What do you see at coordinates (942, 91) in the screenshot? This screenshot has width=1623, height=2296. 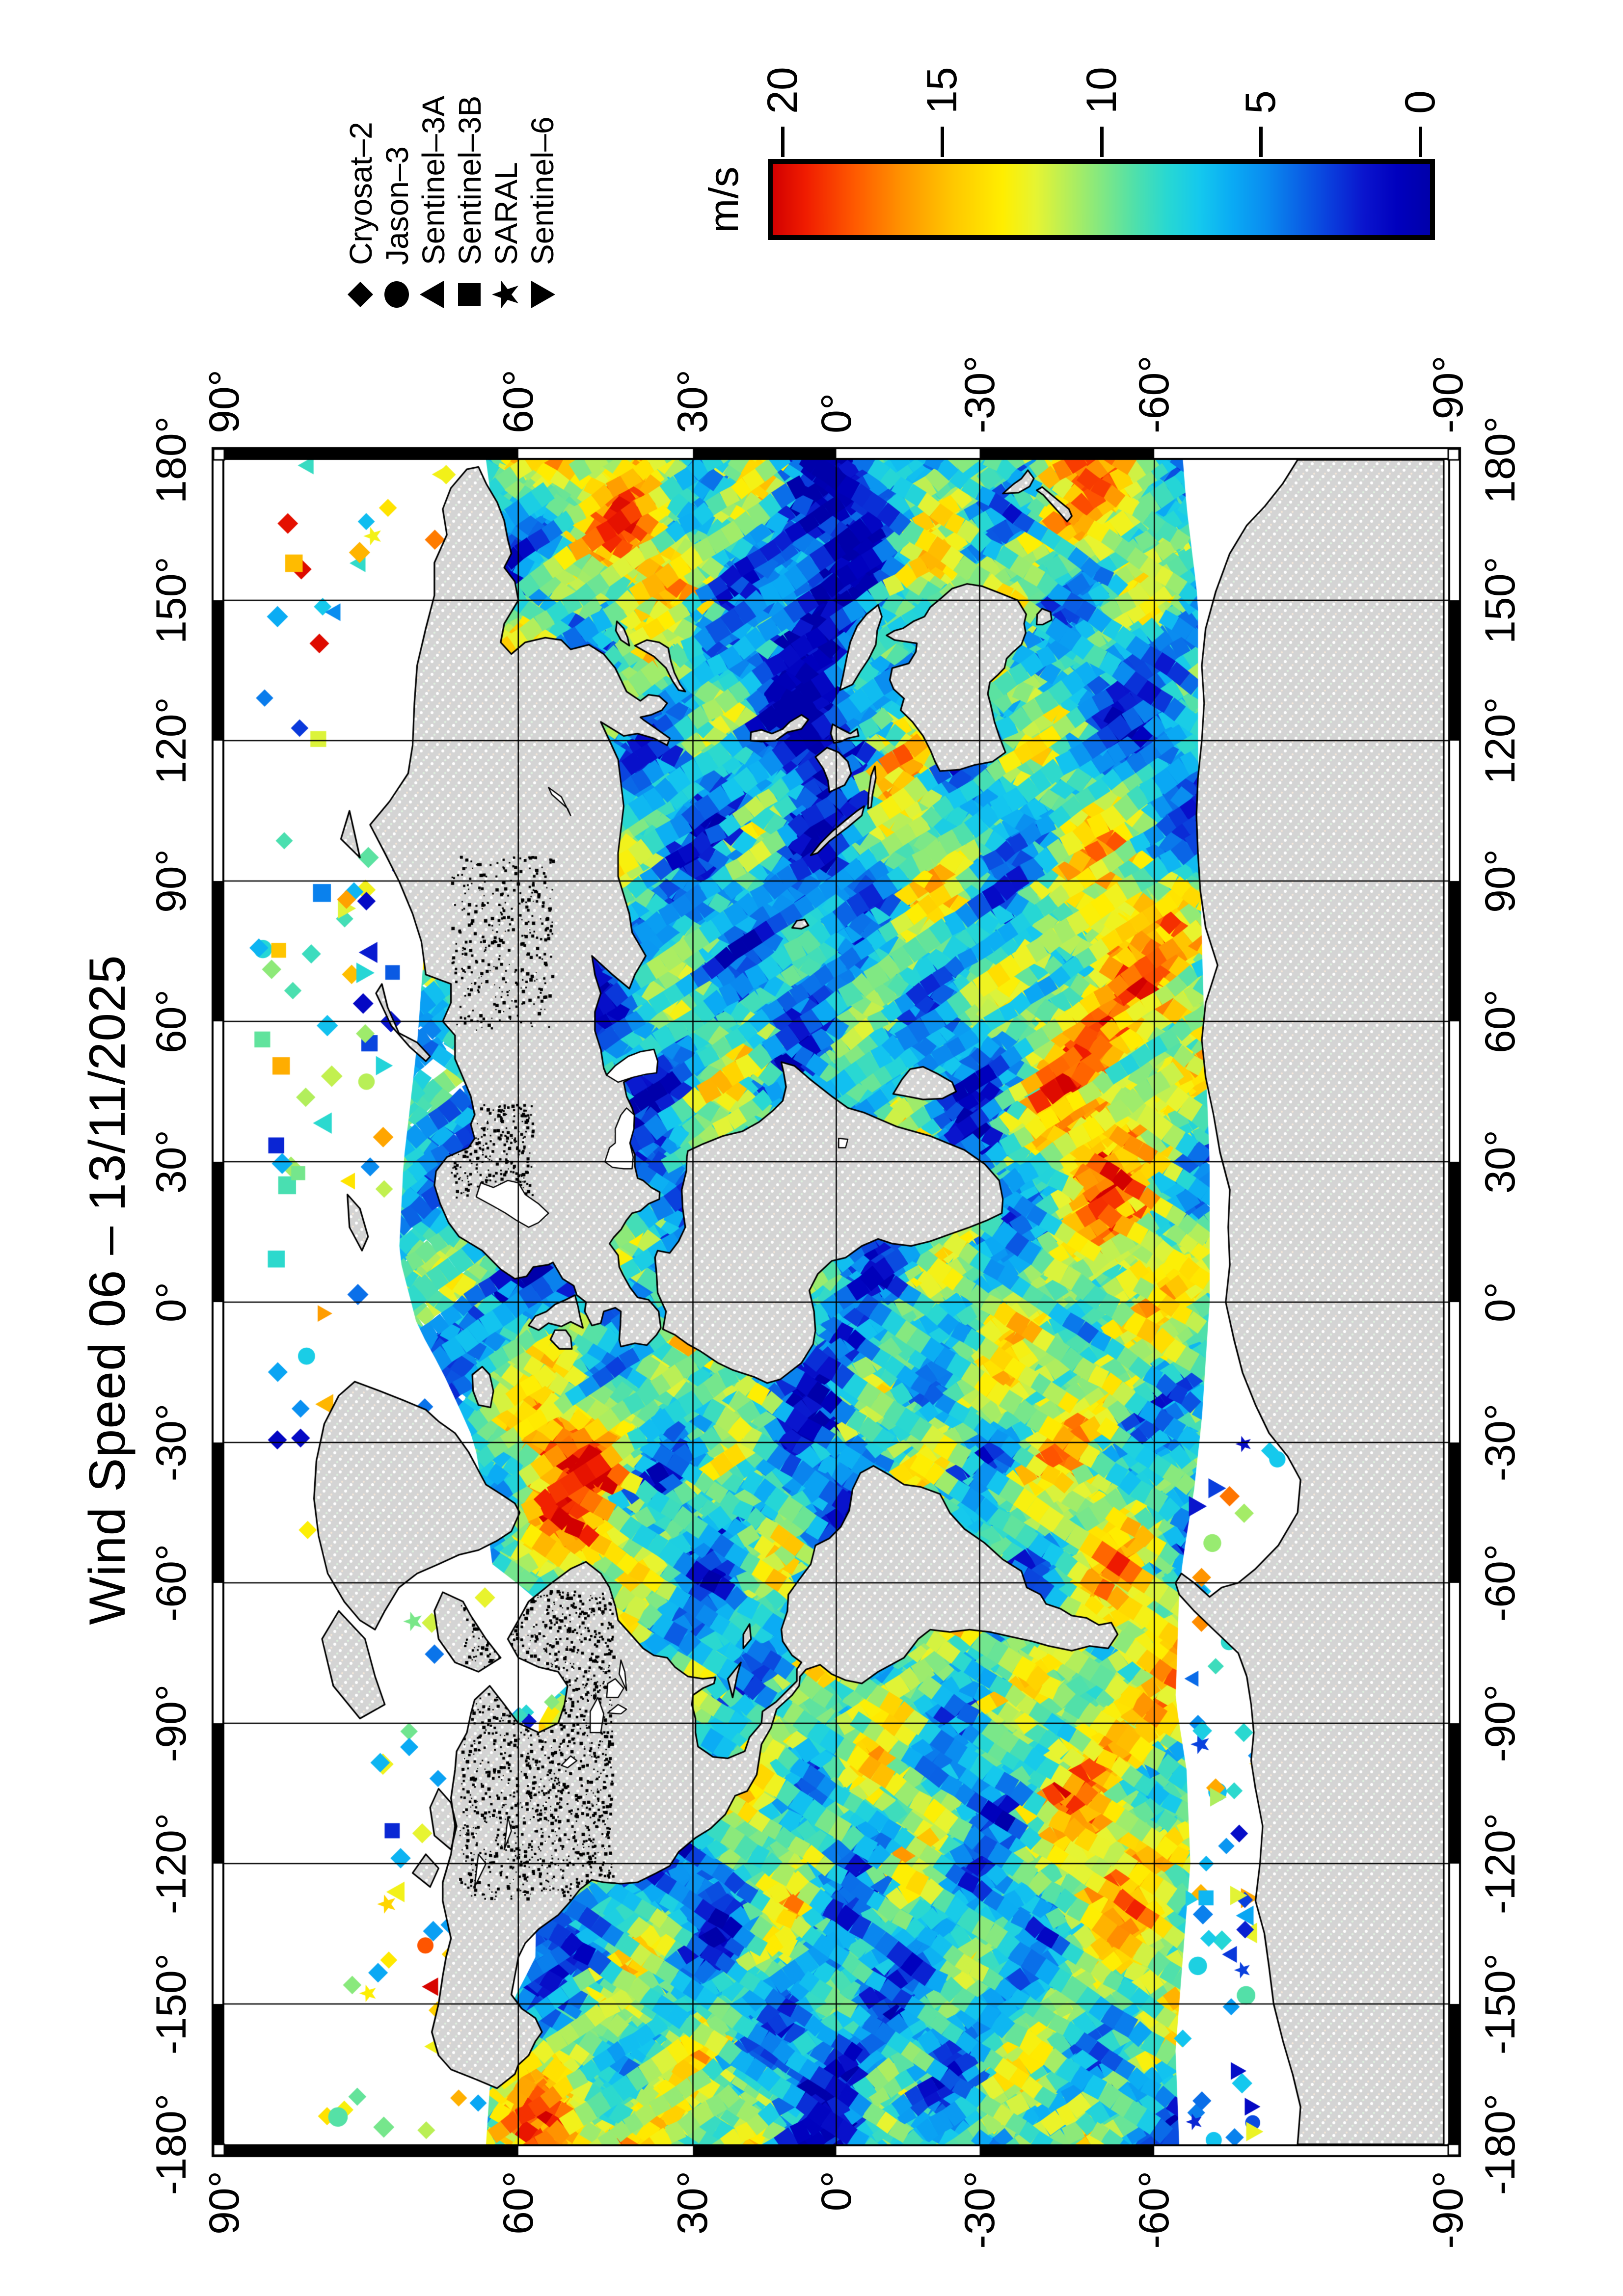 I see `colorbar-tick-label: 15` at bounding box center [942, 91].